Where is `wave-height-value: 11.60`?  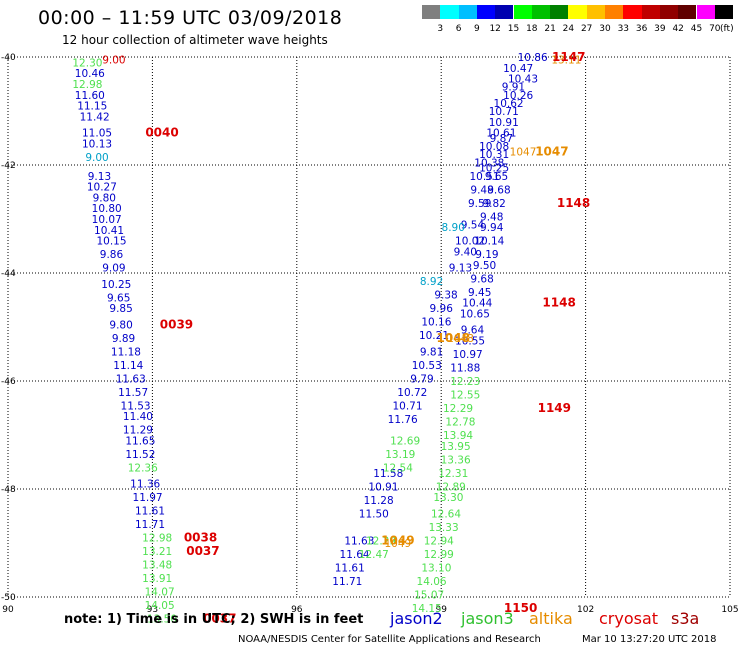
wave-height-value: 11.60 is located at coordinates (90, 96).